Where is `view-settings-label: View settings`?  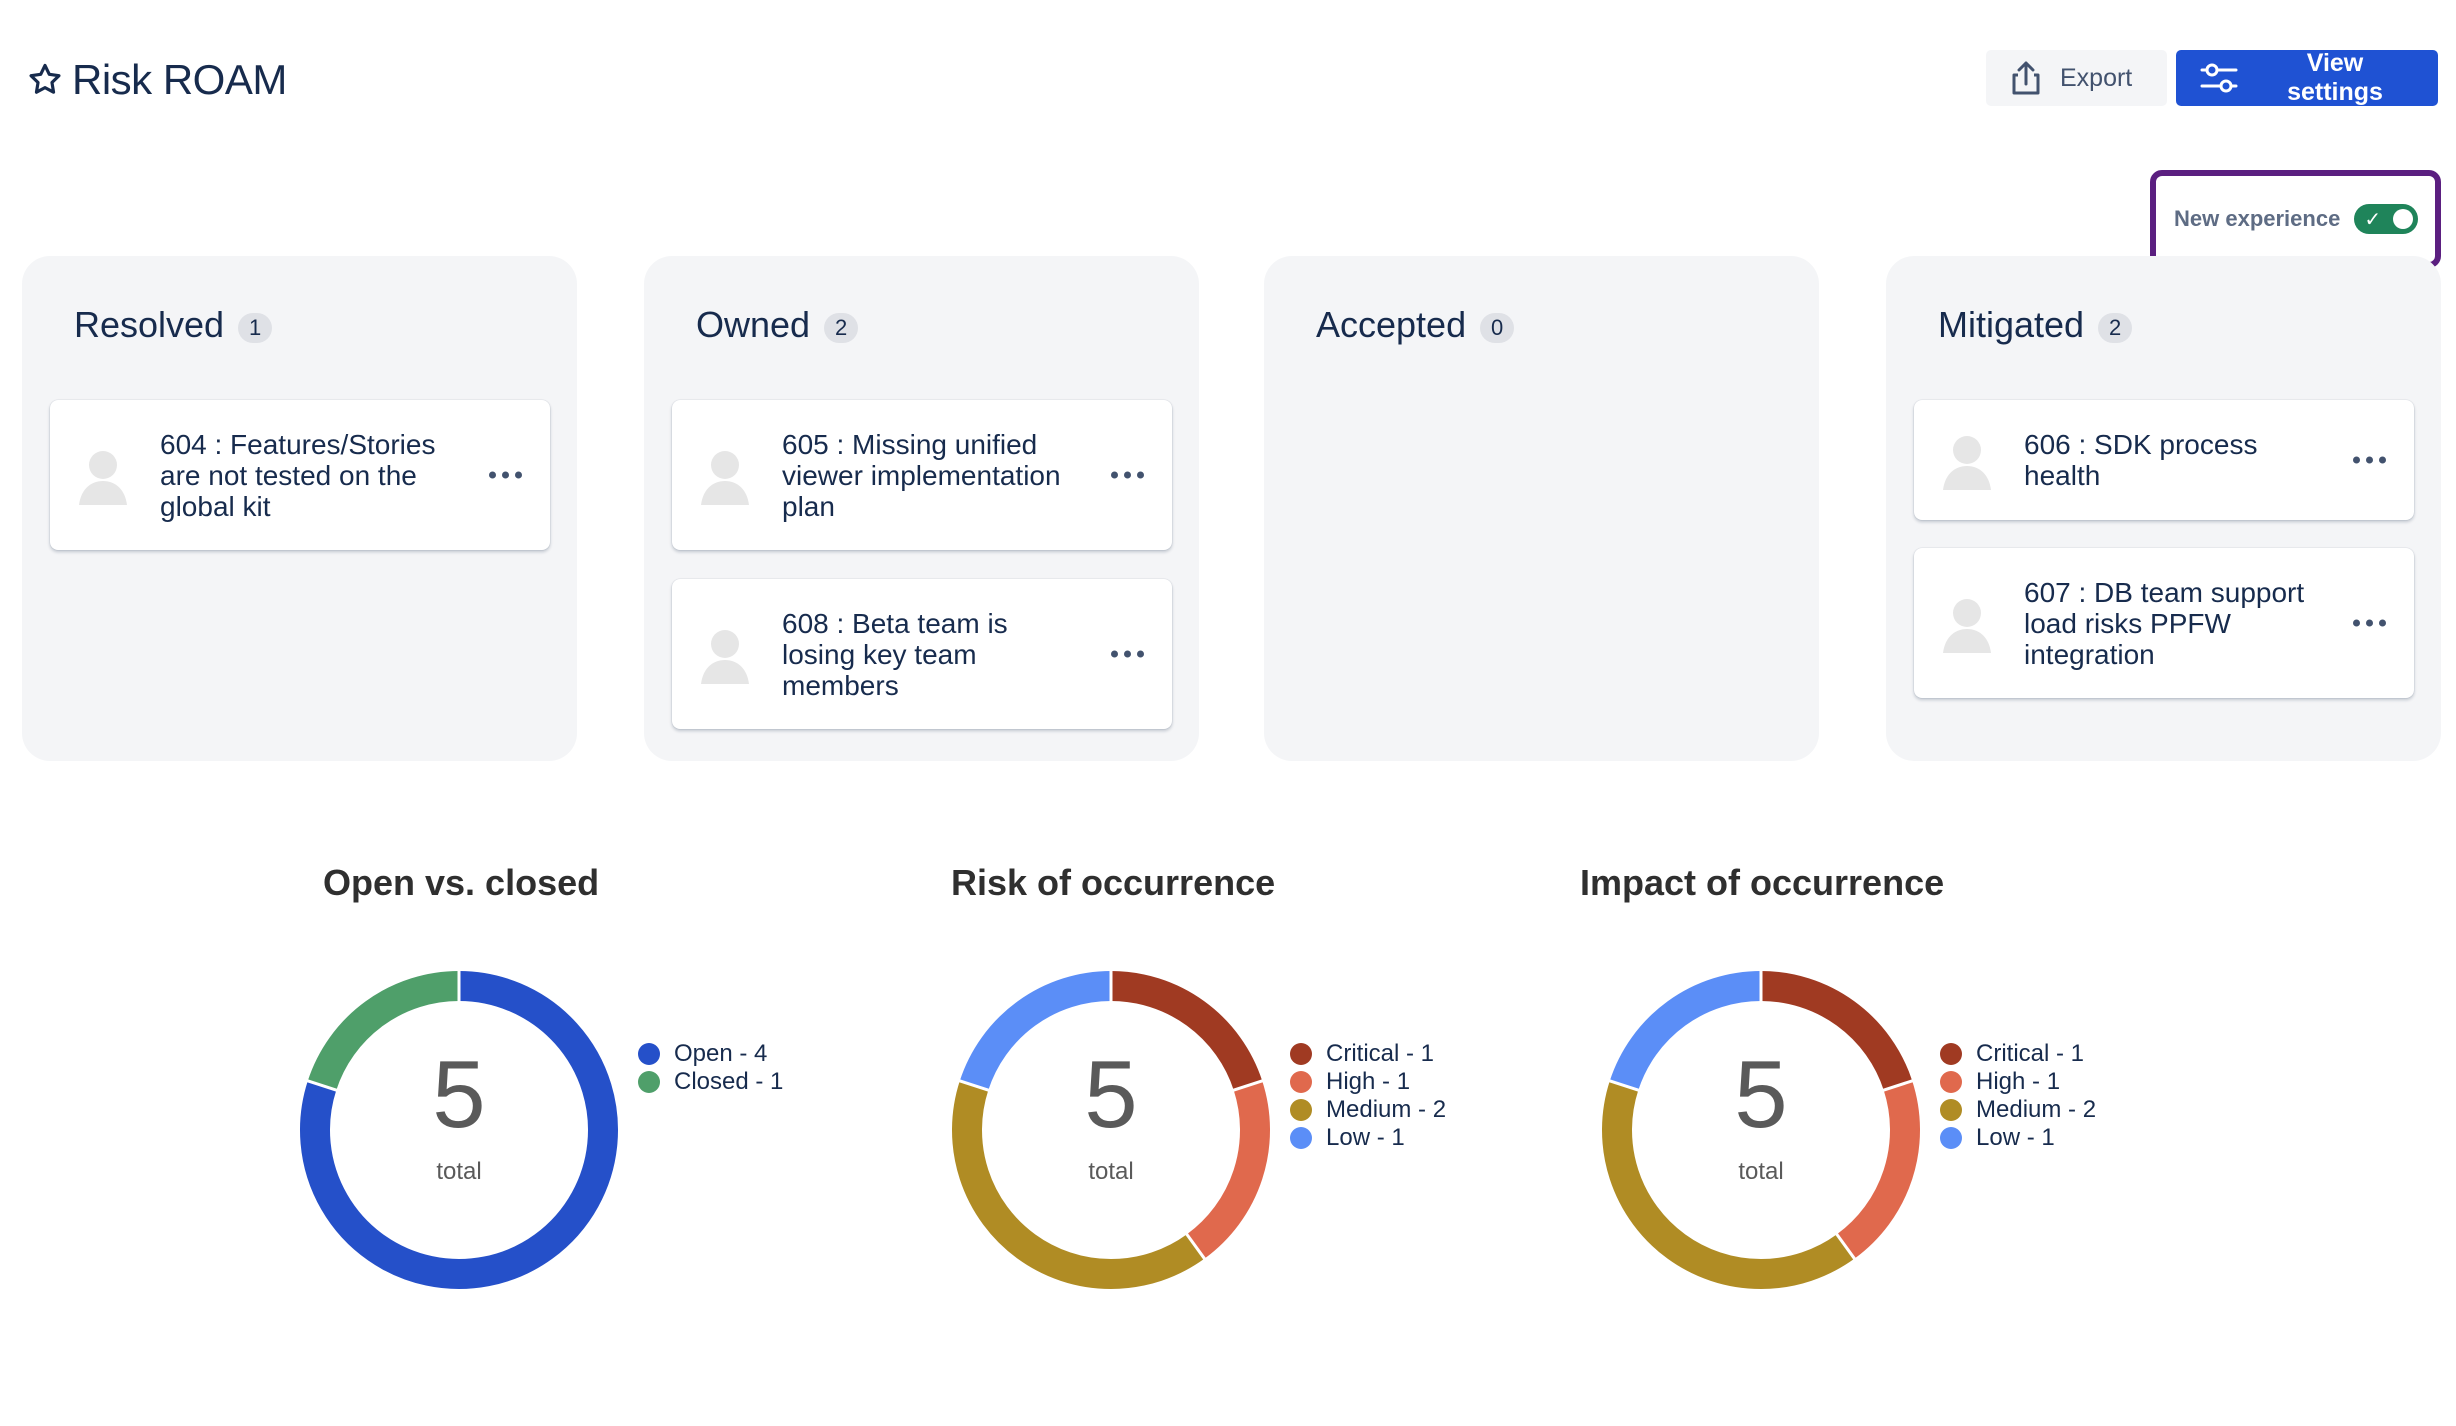
view-settings-label: View settings is located at coordinates (2335, 77).